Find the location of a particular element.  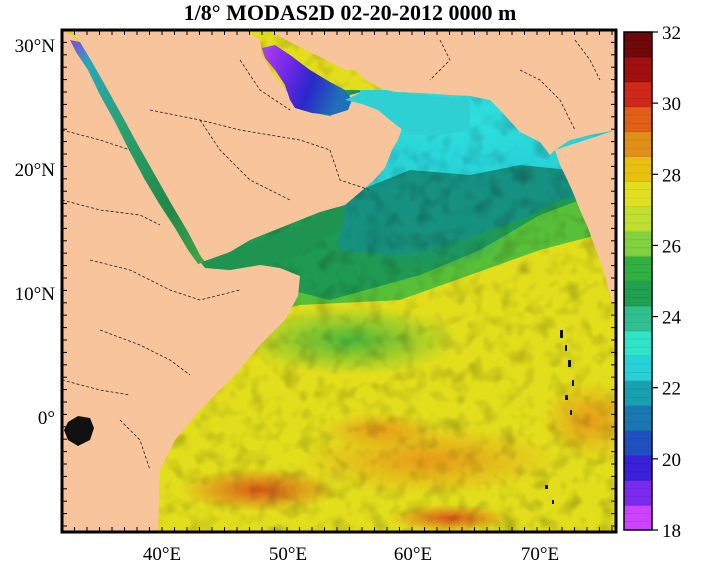

islands is located at coordinates (559, 417).